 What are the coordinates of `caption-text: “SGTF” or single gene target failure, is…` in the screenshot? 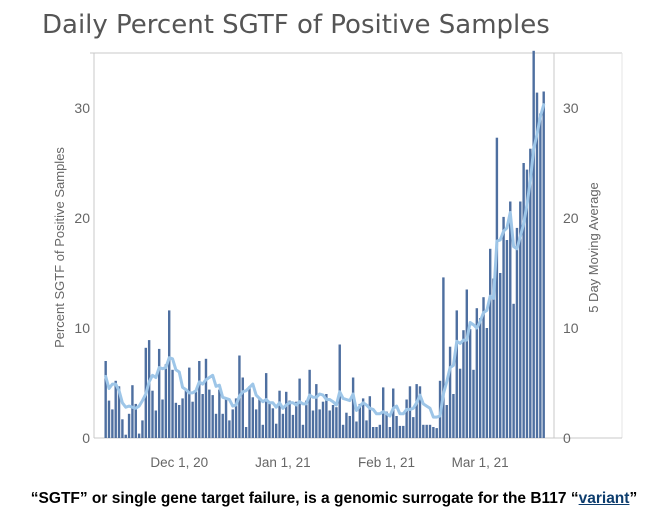 It's located at (304, 498).